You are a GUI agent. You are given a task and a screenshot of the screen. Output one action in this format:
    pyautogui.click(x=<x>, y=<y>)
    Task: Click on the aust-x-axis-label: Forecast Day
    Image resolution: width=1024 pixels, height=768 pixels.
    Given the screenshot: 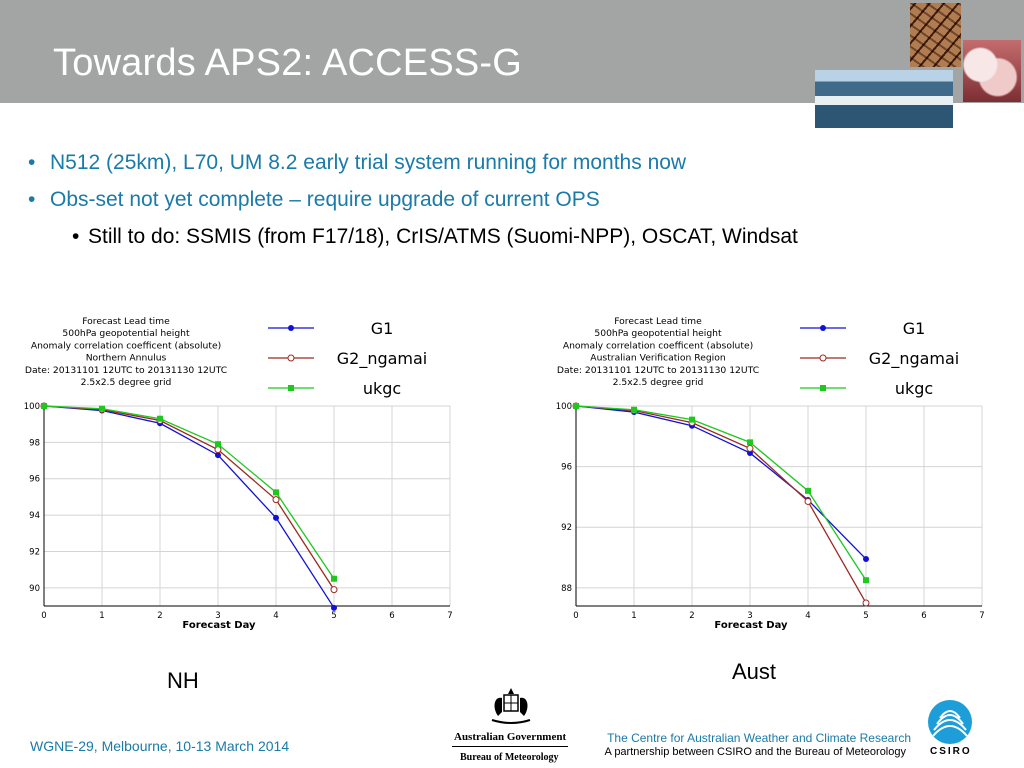 What is the action you would take?
    pyautogui.click(x=751, y=625)
    